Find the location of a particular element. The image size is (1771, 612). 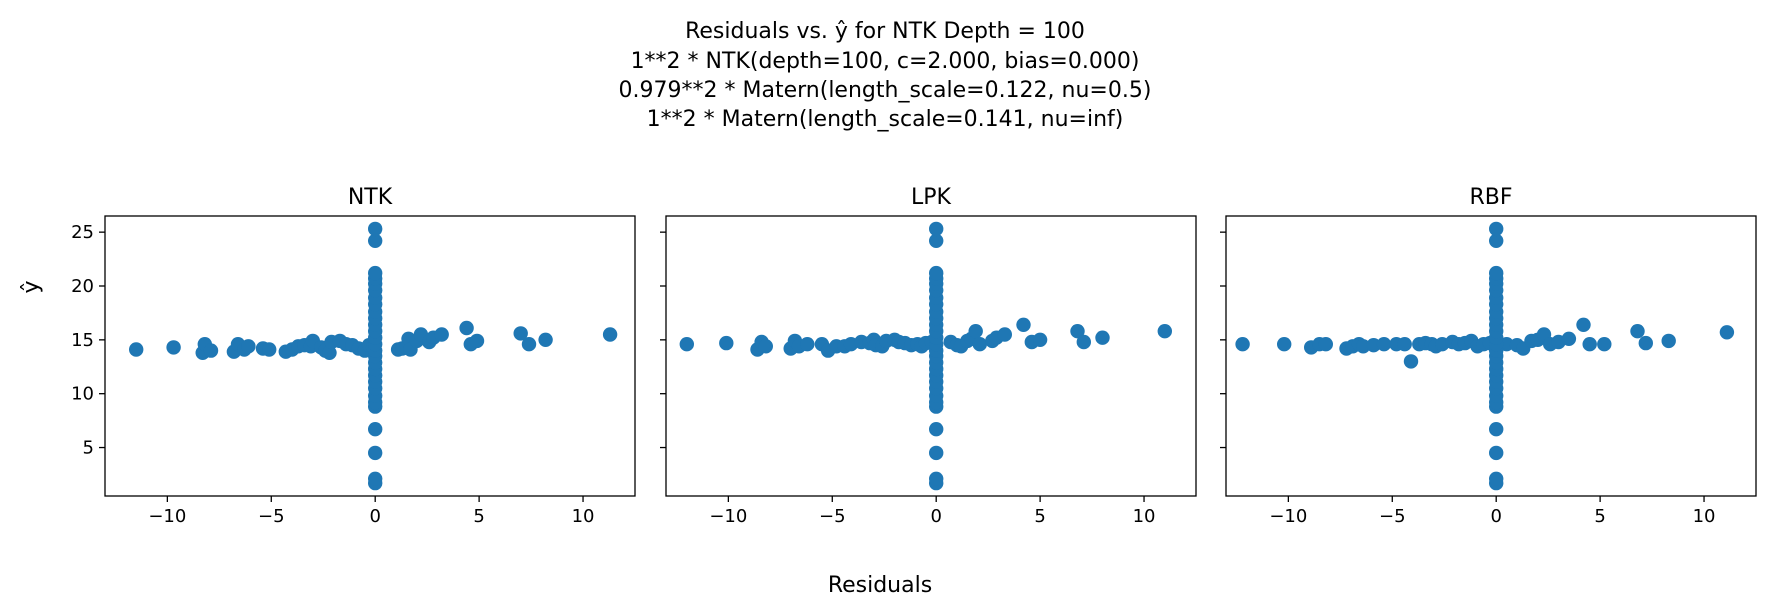

y-tick-label: 25 is located at coordinates (82, 232).